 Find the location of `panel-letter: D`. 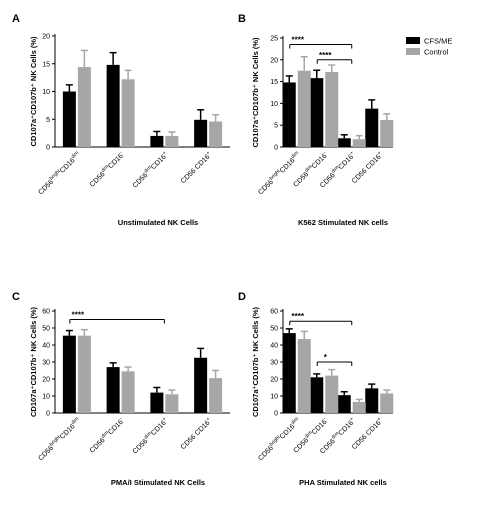

panel-letter: D is located at coordinates (242, 297).